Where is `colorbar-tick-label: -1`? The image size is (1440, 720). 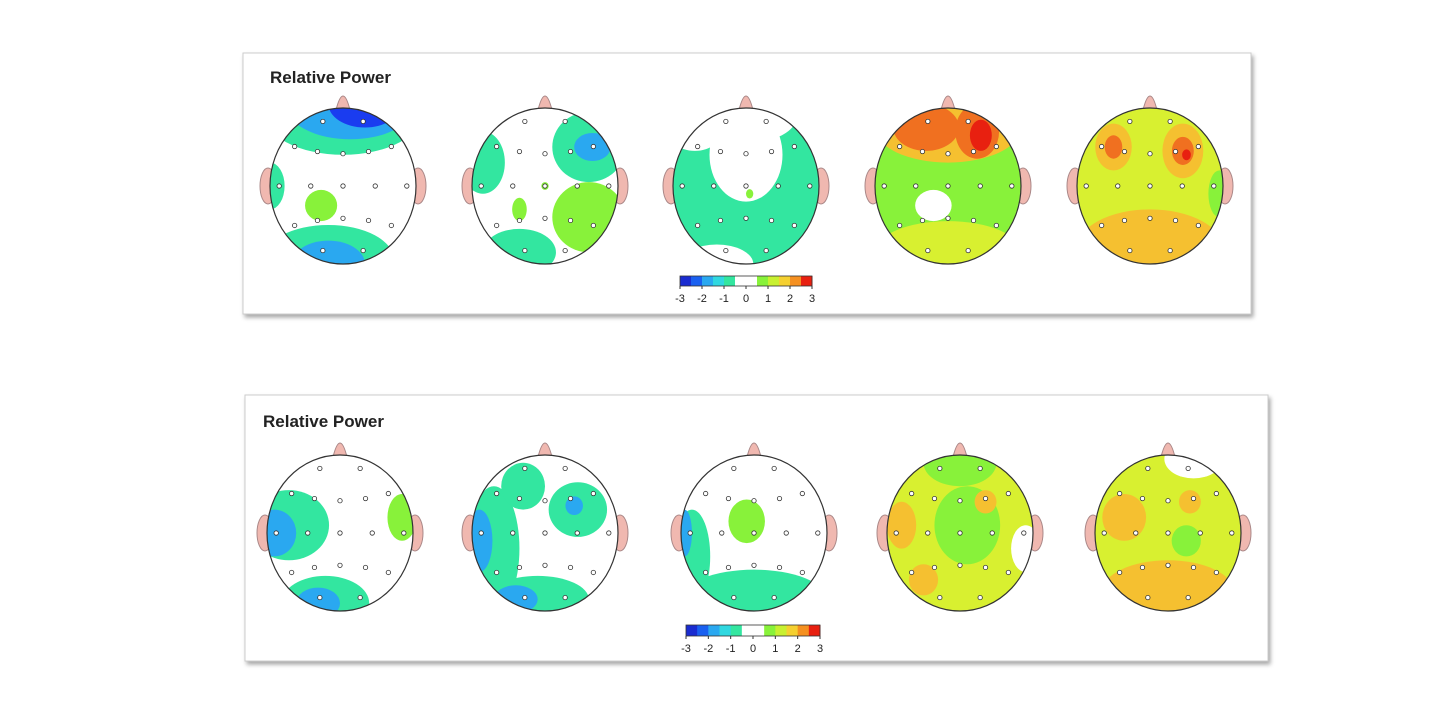 colorbar-tick-label: -1 is located at coordinates (731, 649).